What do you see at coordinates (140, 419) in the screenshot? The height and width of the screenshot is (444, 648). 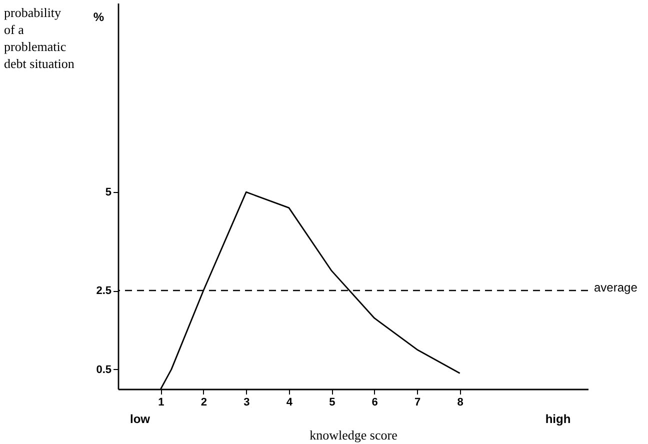 I see `text: low` at bounding box center [140, 419].